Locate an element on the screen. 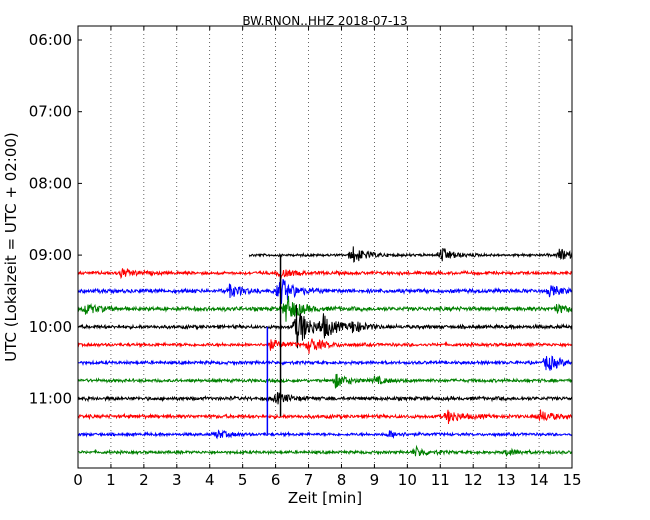 The height and width of the screenshot is (520, 650). y-tick-label: 10:00 is located at coordinates (50, 327).